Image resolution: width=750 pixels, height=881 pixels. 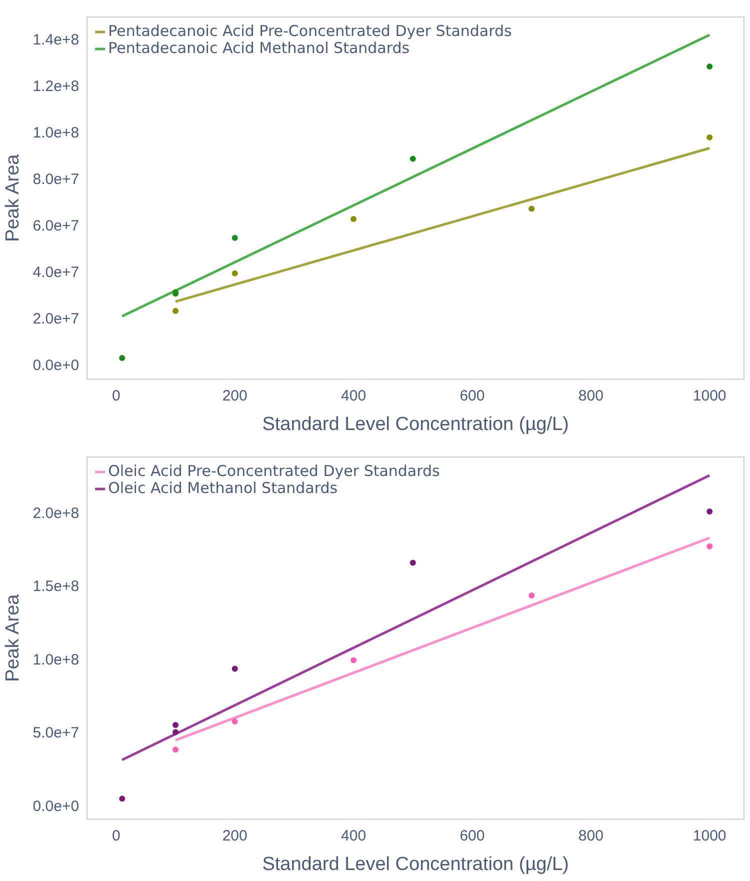 I want to click on legend-label: Pentadecanoic Acid Methanol Standards, so click(x=259, y=47).